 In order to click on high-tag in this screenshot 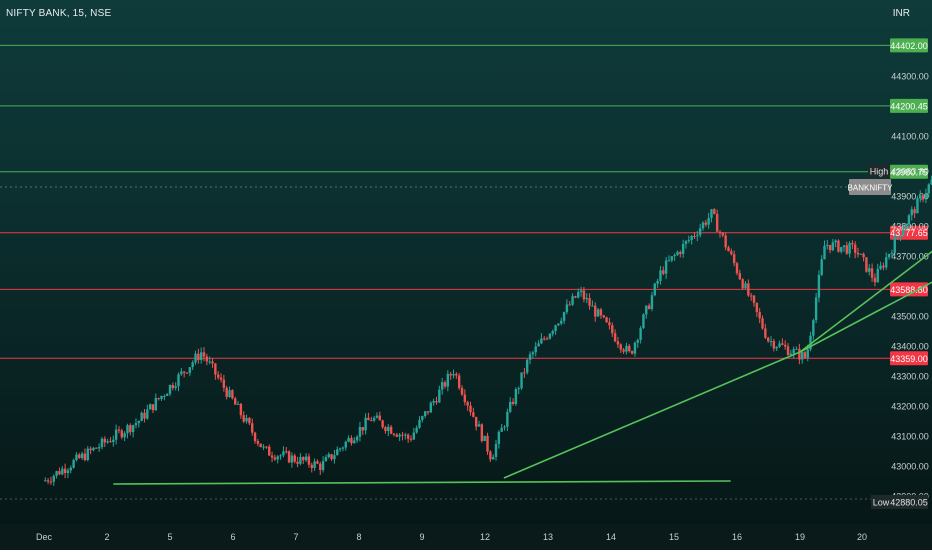, I will do `click(879, 170)`.